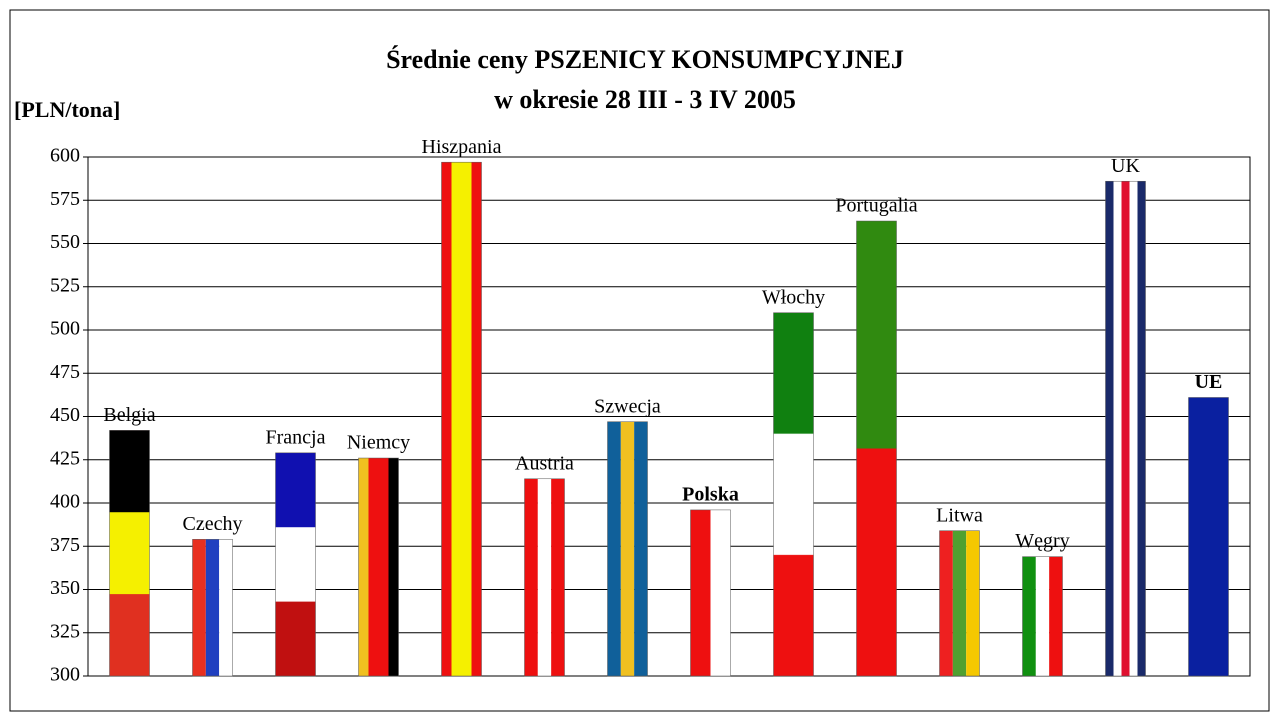 The height and width of the screenshot is (721, 1279). What do you see at coordinates (65, 199) in the screenshot?
I see `y-tick-label: 575` at bounding box center [65, 199].